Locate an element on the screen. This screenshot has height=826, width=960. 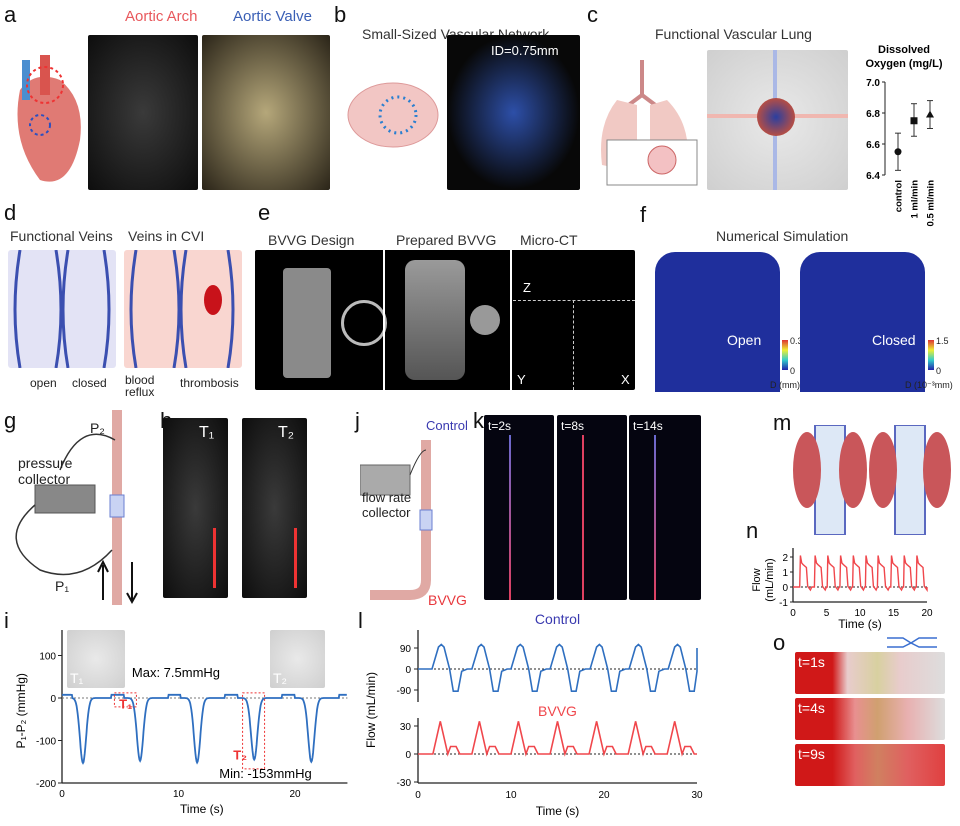
bvvg-design-title: BVVG Design is located at coordinates (311, 240).